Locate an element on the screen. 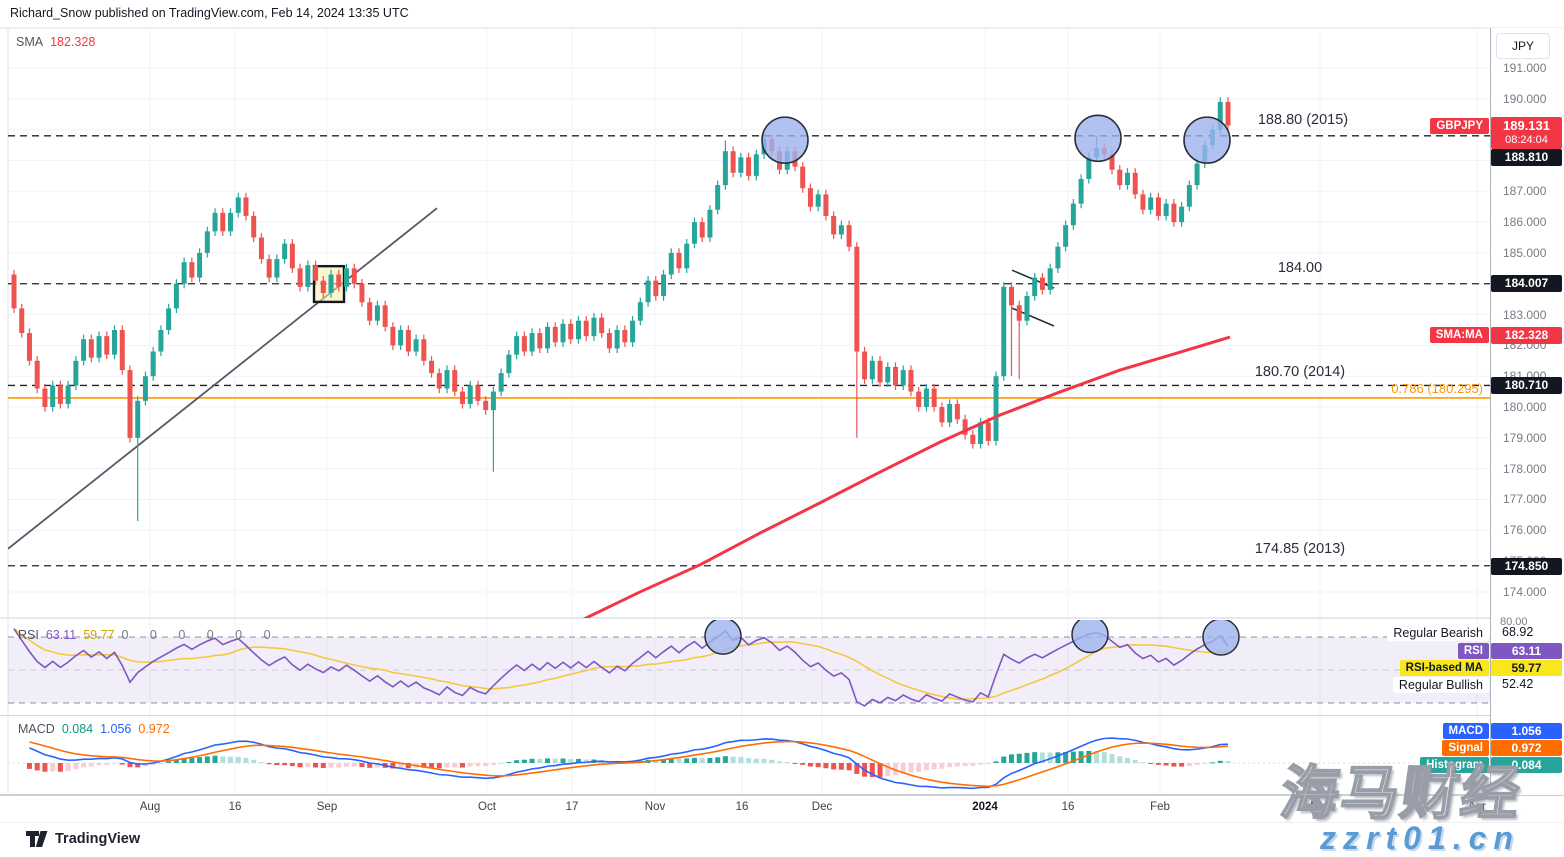 The image size is (1564, 857). last-price-value: 189.131 is located at coordinates (1526, 125).